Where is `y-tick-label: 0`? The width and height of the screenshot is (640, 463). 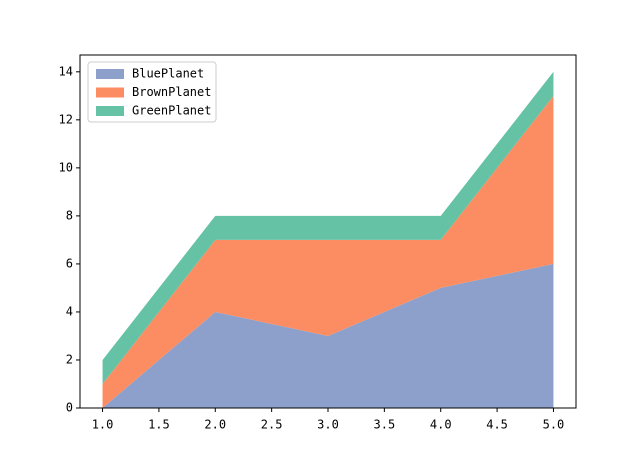
y-tick-label: 0 is located at coordinates (69, 408).